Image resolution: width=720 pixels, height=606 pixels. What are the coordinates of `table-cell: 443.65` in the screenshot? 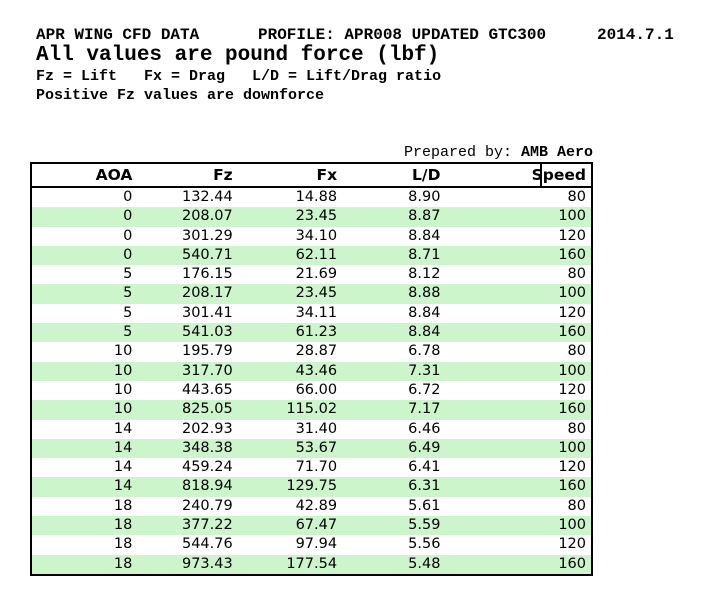 It's located at (207, 389).